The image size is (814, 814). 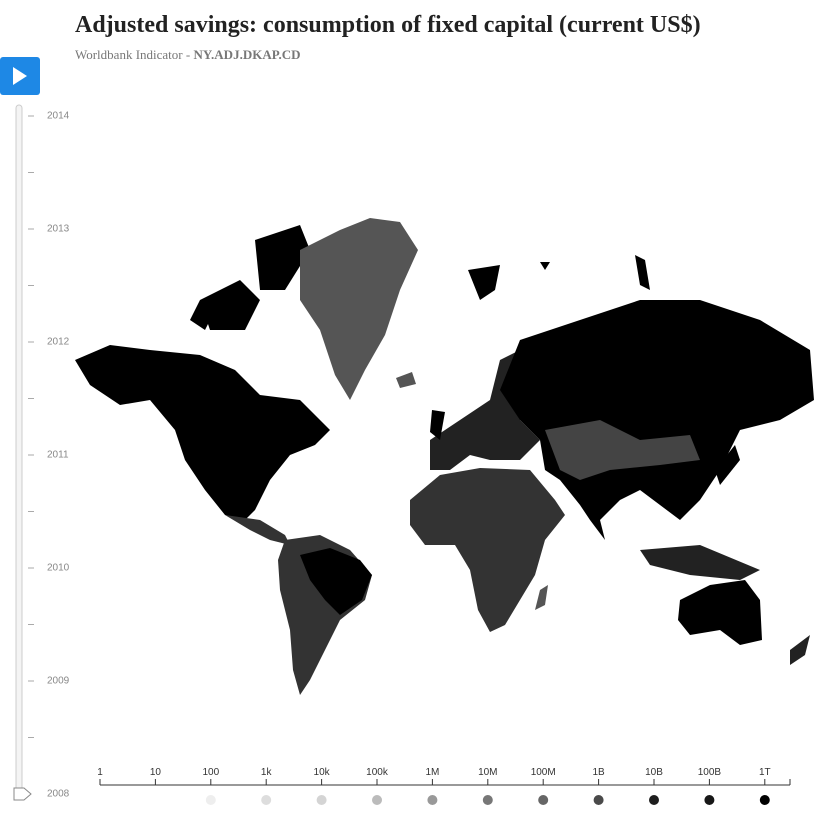 What do you see at coordinates (543, 772) in the screenshot?
I see `legend-label: 100M` at bounding box center [543, 772].